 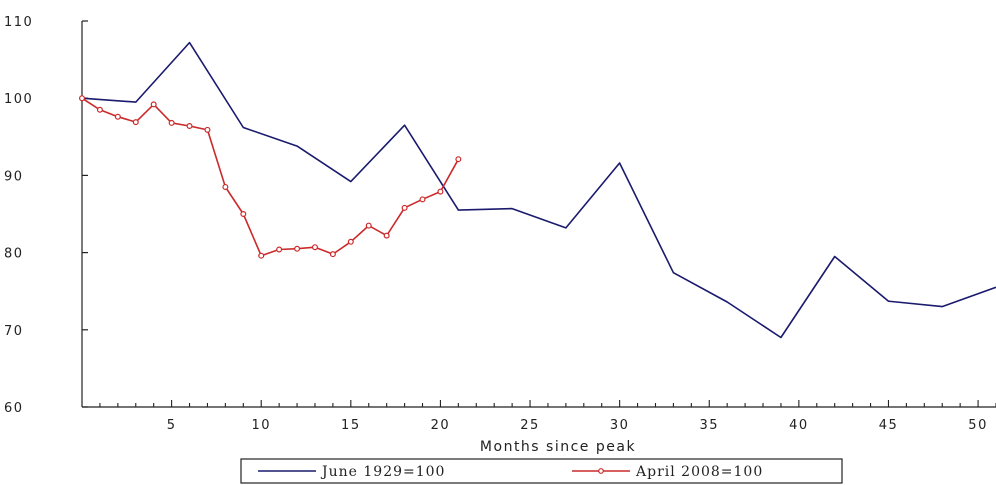 What do you see at coordinates (441, 425) in the screenshot?
I see `x-tick-label: 20` at bounding box center [441, 425].